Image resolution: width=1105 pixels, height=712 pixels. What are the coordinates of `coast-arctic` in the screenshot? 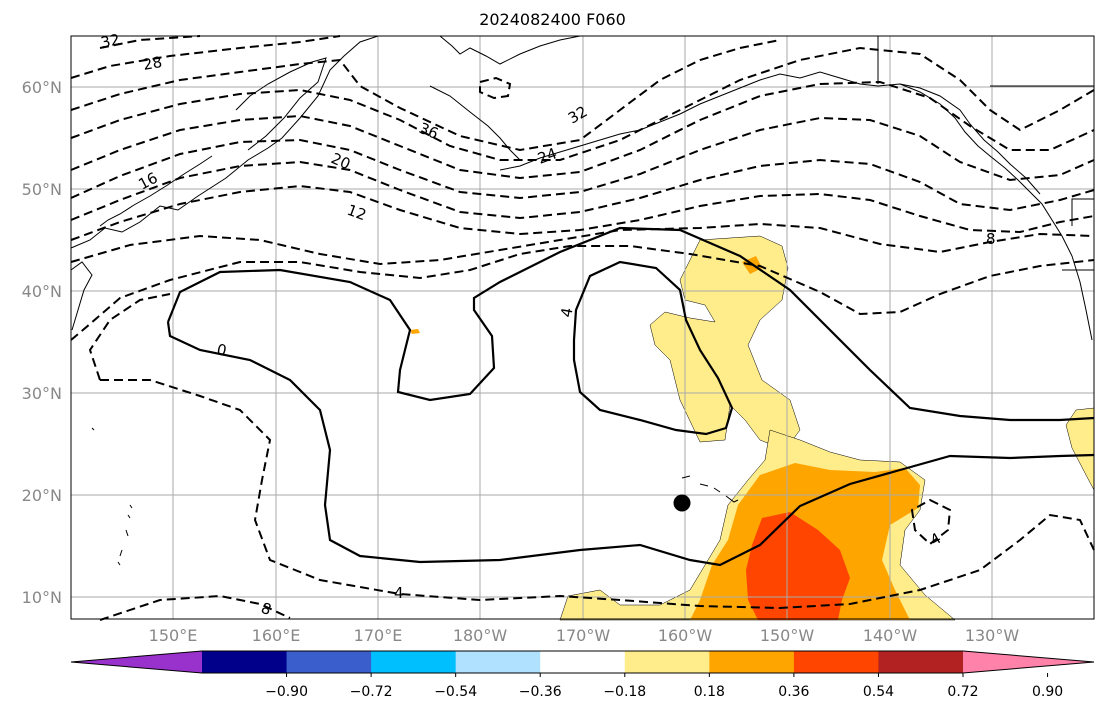 It's located at (510, 50).